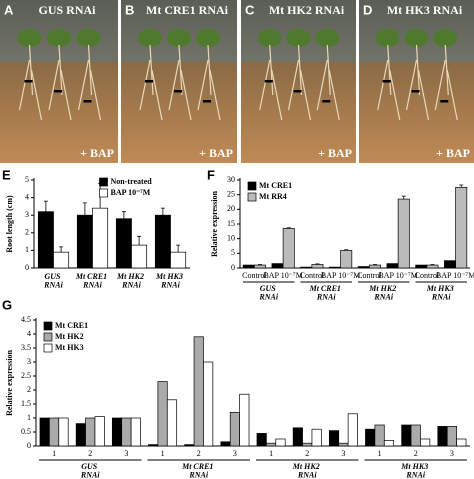 The height and width of the screenshot is (479, 474). Describe the element at coordinates (170, 281) in the screenshot. I see `x-tick-label: Mt HK3 RNAi` at that location.